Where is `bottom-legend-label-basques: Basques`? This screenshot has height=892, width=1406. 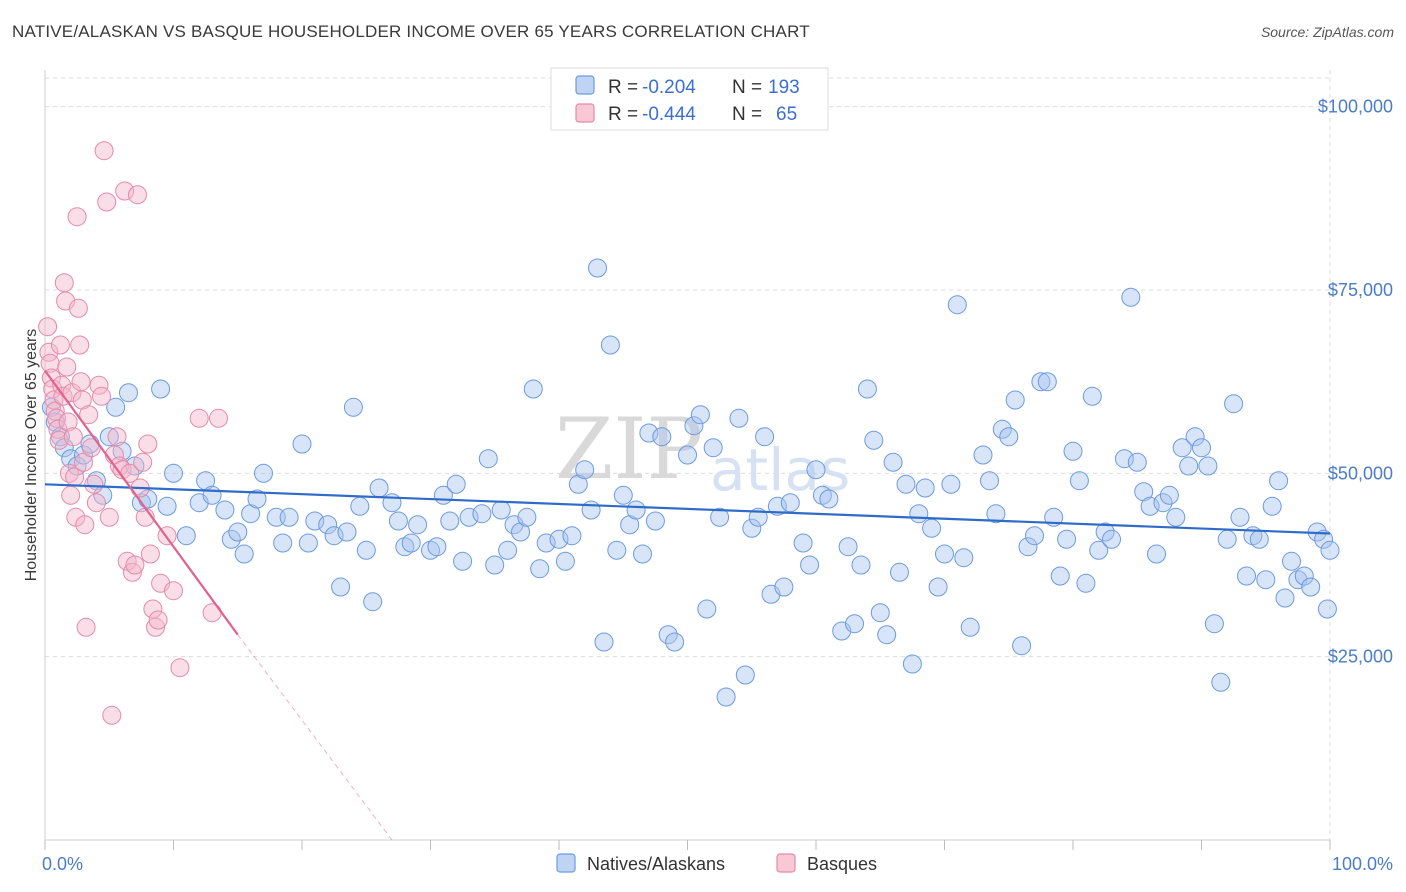
bottom-legend-label-basques: Basques is located at coordinates (842, 864).